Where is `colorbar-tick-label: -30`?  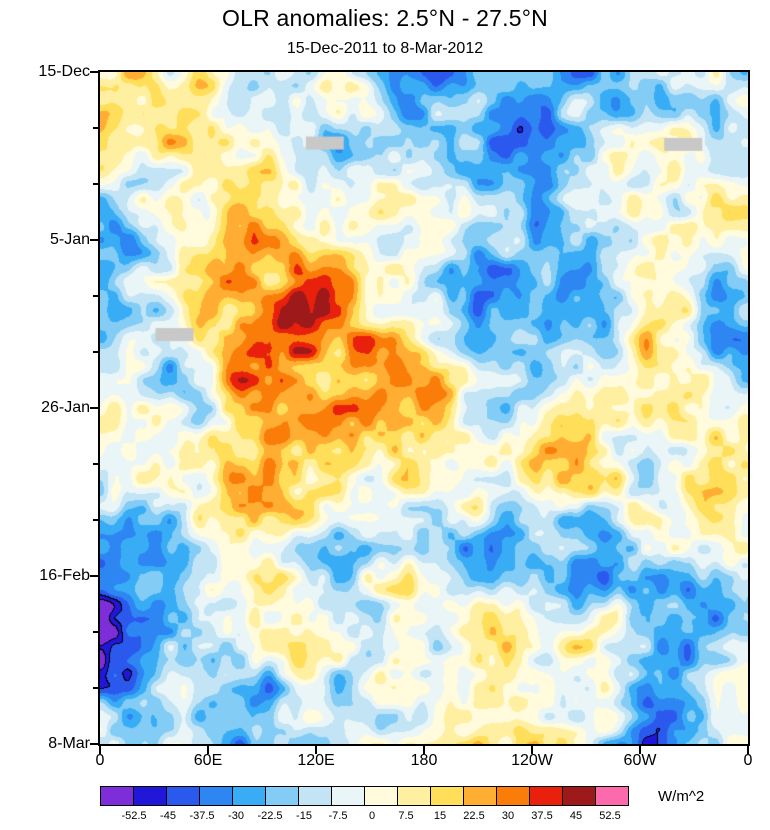
colorbar-tick-label: -30 is located at coordinates (236, 816).